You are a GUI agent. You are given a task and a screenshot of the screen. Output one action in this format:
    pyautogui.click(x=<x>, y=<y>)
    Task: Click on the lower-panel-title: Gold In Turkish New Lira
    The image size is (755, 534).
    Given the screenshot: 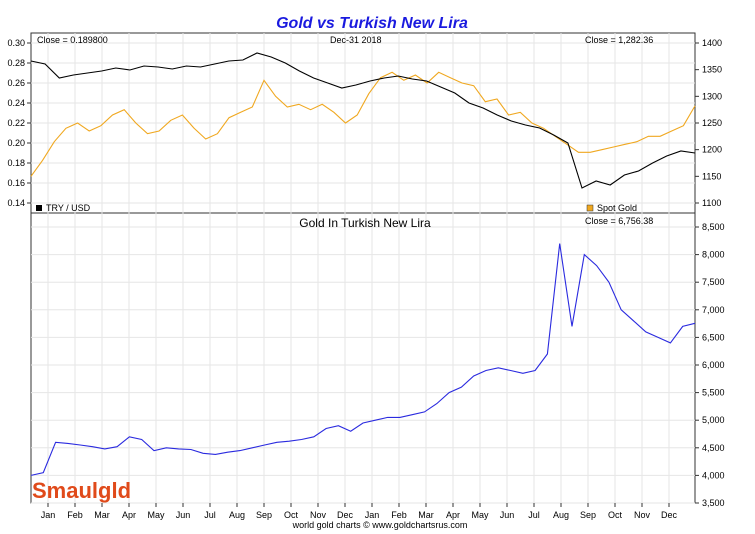 What is the action you would take?
    pyautogui.click(x=365, y=223)
    